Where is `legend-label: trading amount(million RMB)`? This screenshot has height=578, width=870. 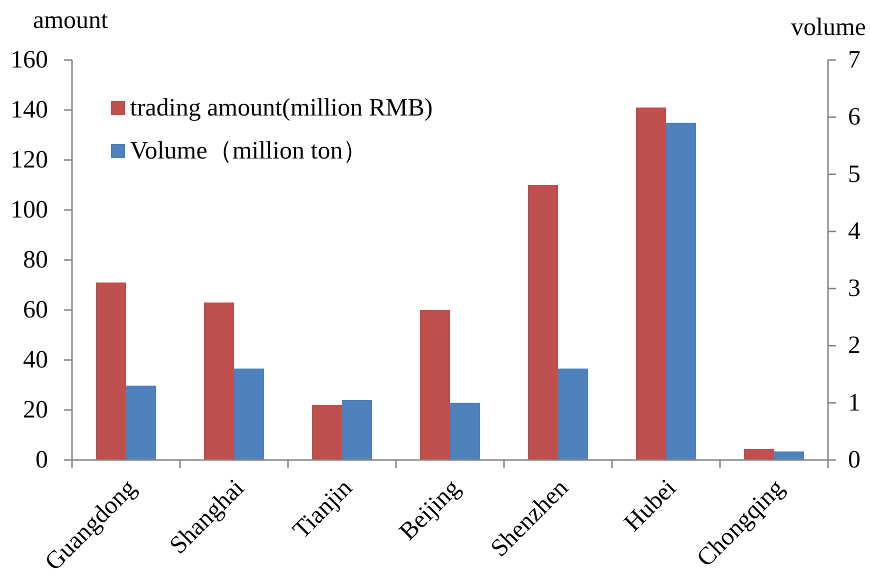 legend-label: trading amount(million RMB) is located at coordinates (281, 108).